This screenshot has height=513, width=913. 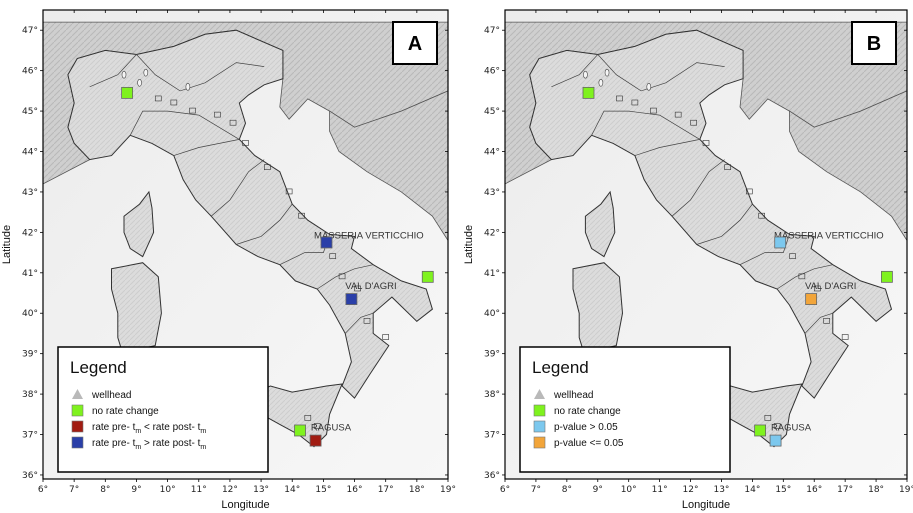 I want to click on lon-tick-label: 8°, so click(x=105, y=490).